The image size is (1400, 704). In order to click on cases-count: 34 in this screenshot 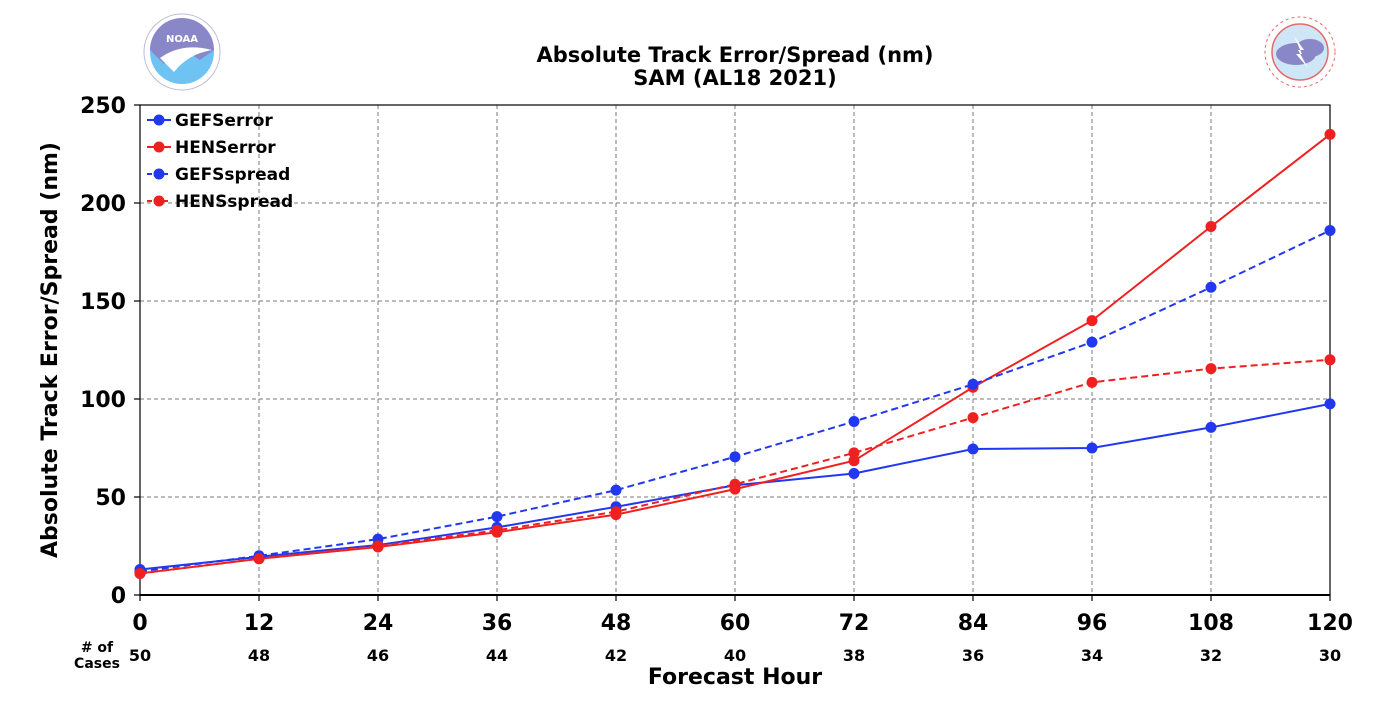, I will do `click(1092, 655)`.